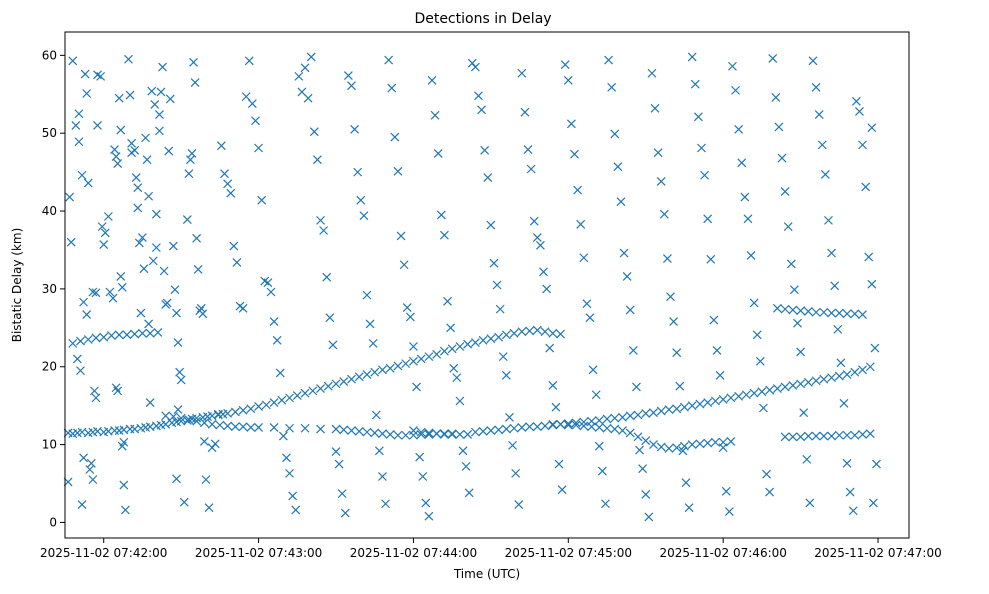  I want to click on y-tick-label: 60, so click(49, 55).